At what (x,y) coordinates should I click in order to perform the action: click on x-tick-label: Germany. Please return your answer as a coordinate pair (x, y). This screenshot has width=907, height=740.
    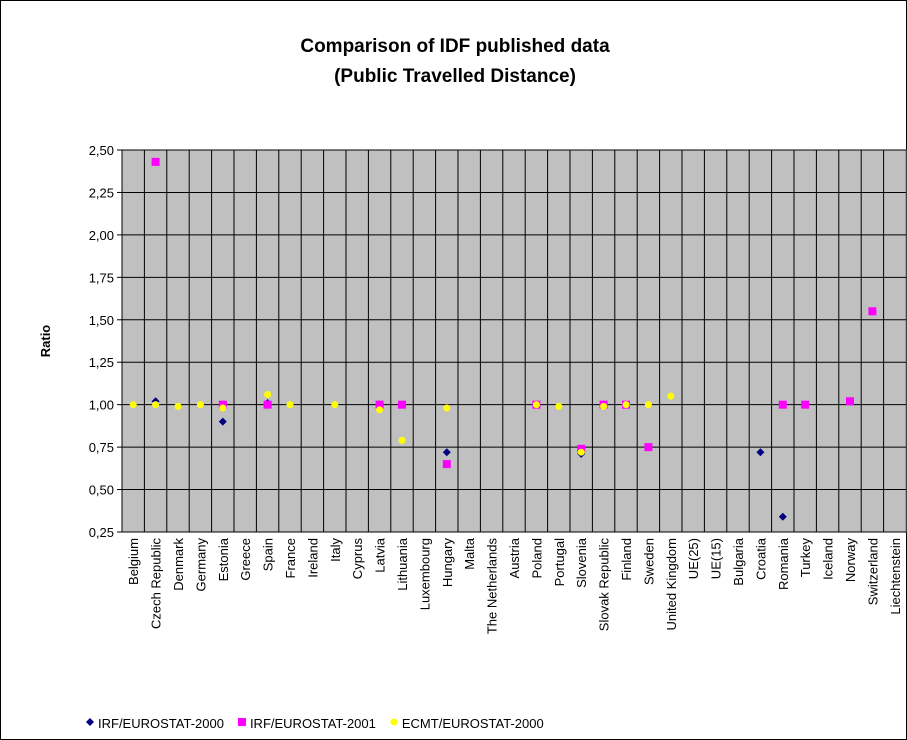
    Looking at the image, I should click on (200, 565).